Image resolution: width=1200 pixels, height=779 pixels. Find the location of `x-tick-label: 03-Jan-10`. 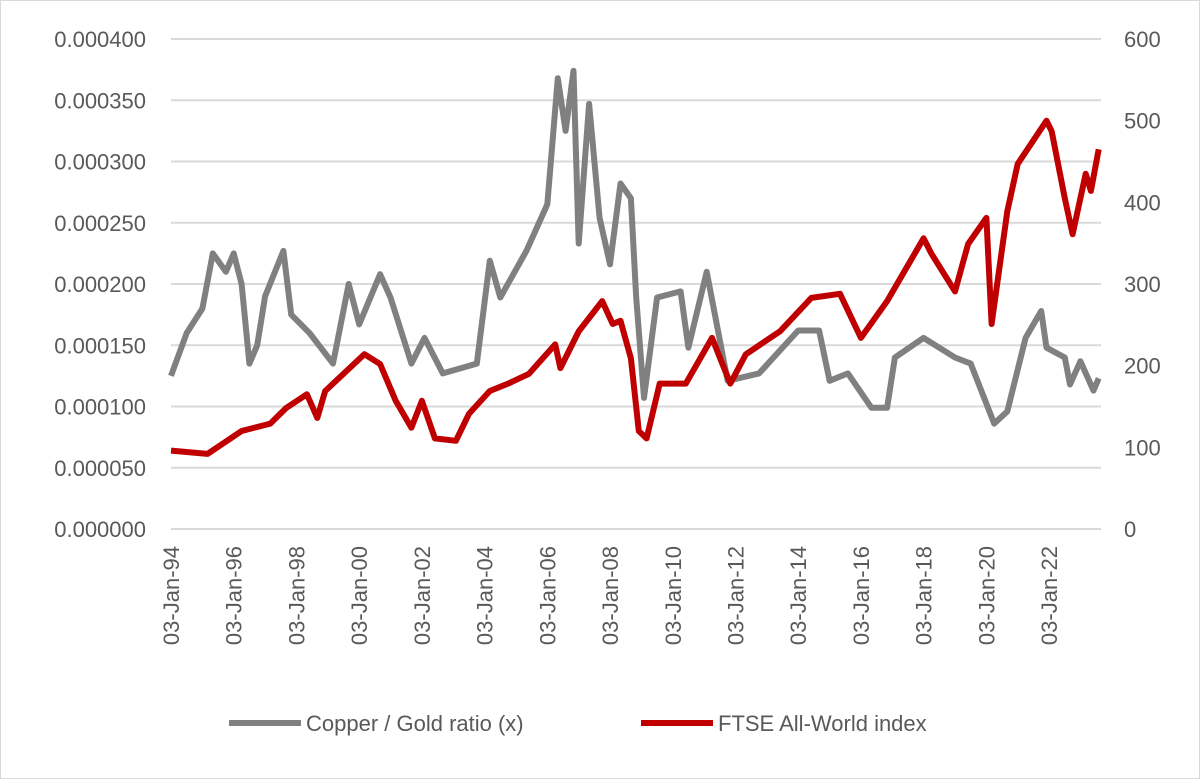

x-tick-label: 03-Jan-10 is located at coordinates (673, 595).